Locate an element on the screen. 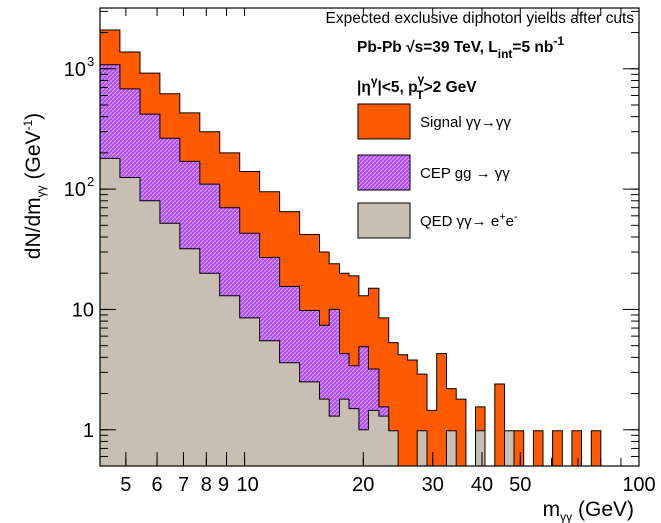 The image size is (661, 523). x-tick-label-8: 40 is located at coordinates (482, 485).